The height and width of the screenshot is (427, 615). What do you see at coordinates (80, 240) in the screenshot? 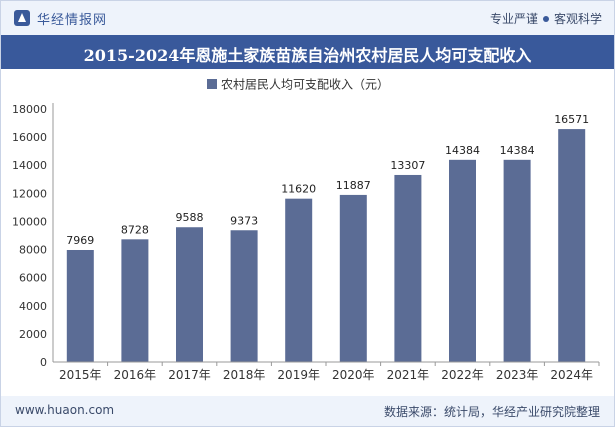
I see `data-label: 7969` at bounding box center [80, 240].